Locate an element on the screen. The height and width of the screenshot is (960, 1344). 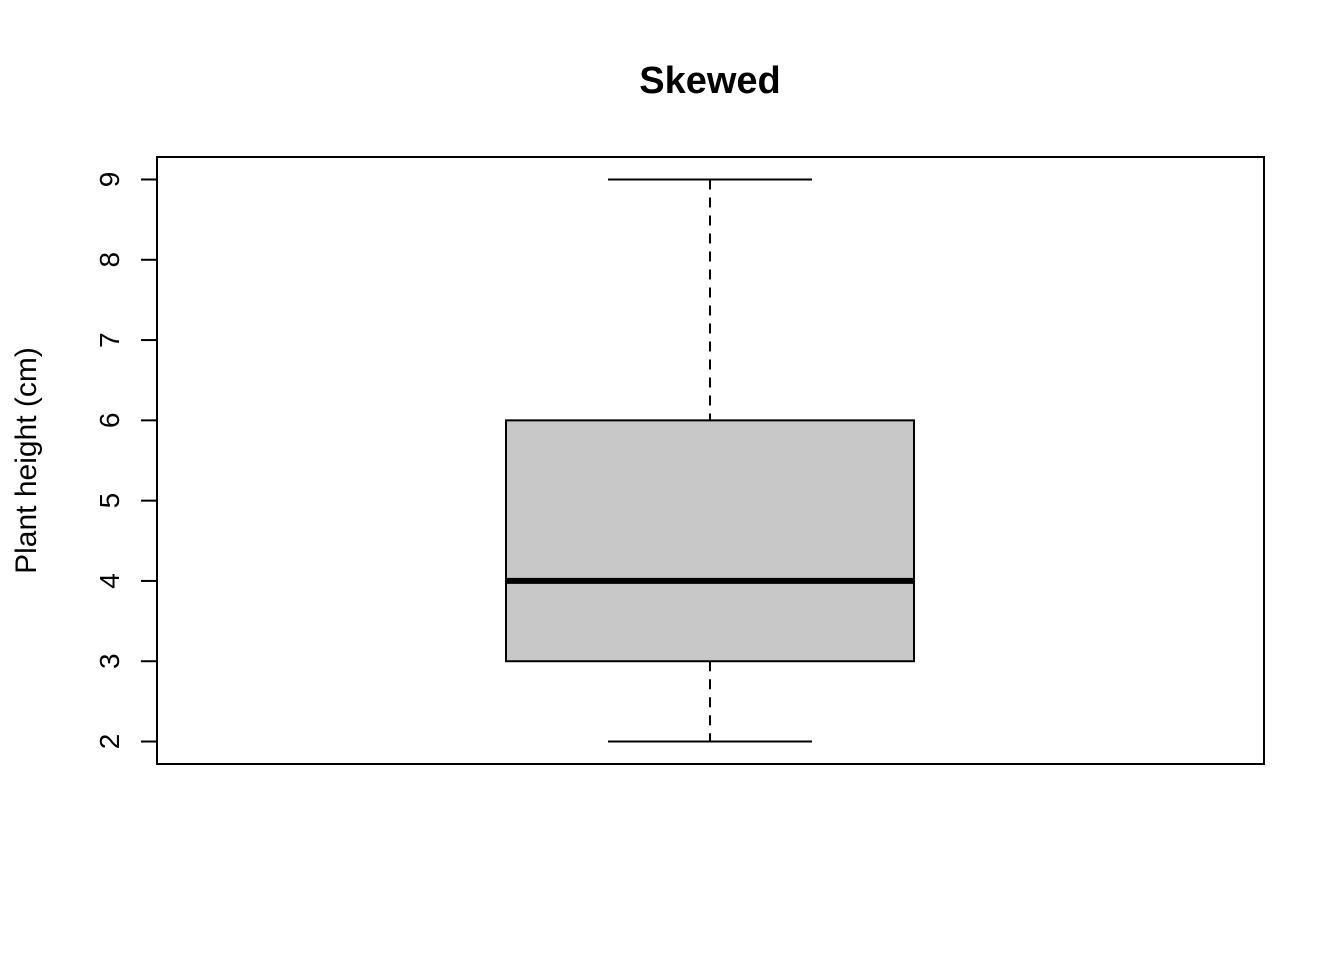
y-tick-label: 6 is located at coordinates (109, 421).